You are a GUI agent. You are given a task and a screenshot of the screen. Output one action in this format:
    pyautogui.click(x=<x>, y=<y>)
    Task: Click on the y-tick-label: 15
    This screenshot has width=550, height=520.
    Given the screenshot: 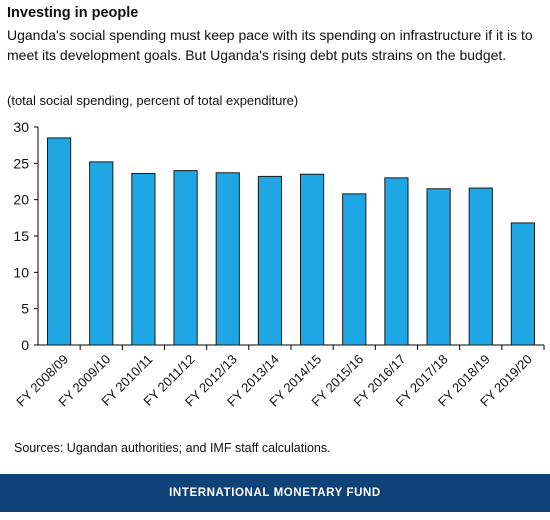 What is the action you would take?
    pyautogui.click(x=21, y=236)
    